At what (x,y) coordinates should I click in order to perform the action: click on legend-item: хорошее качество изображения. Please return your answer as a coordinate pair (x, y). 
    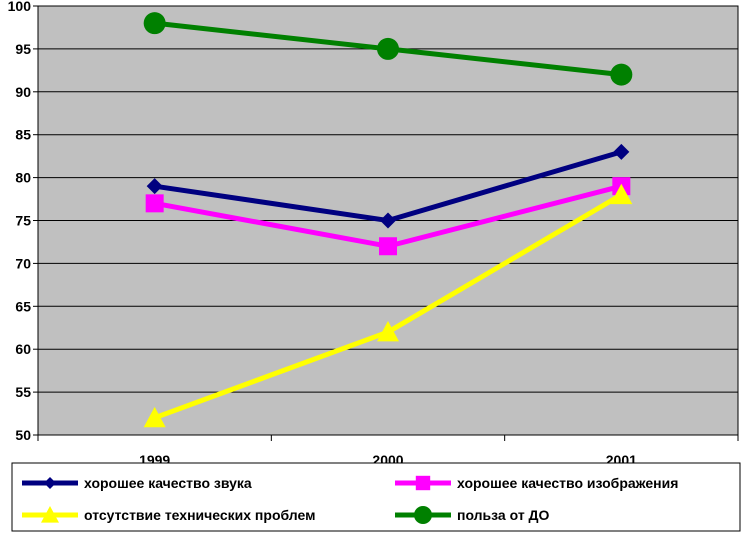
    Looking at the image, I should click on (536, 483).